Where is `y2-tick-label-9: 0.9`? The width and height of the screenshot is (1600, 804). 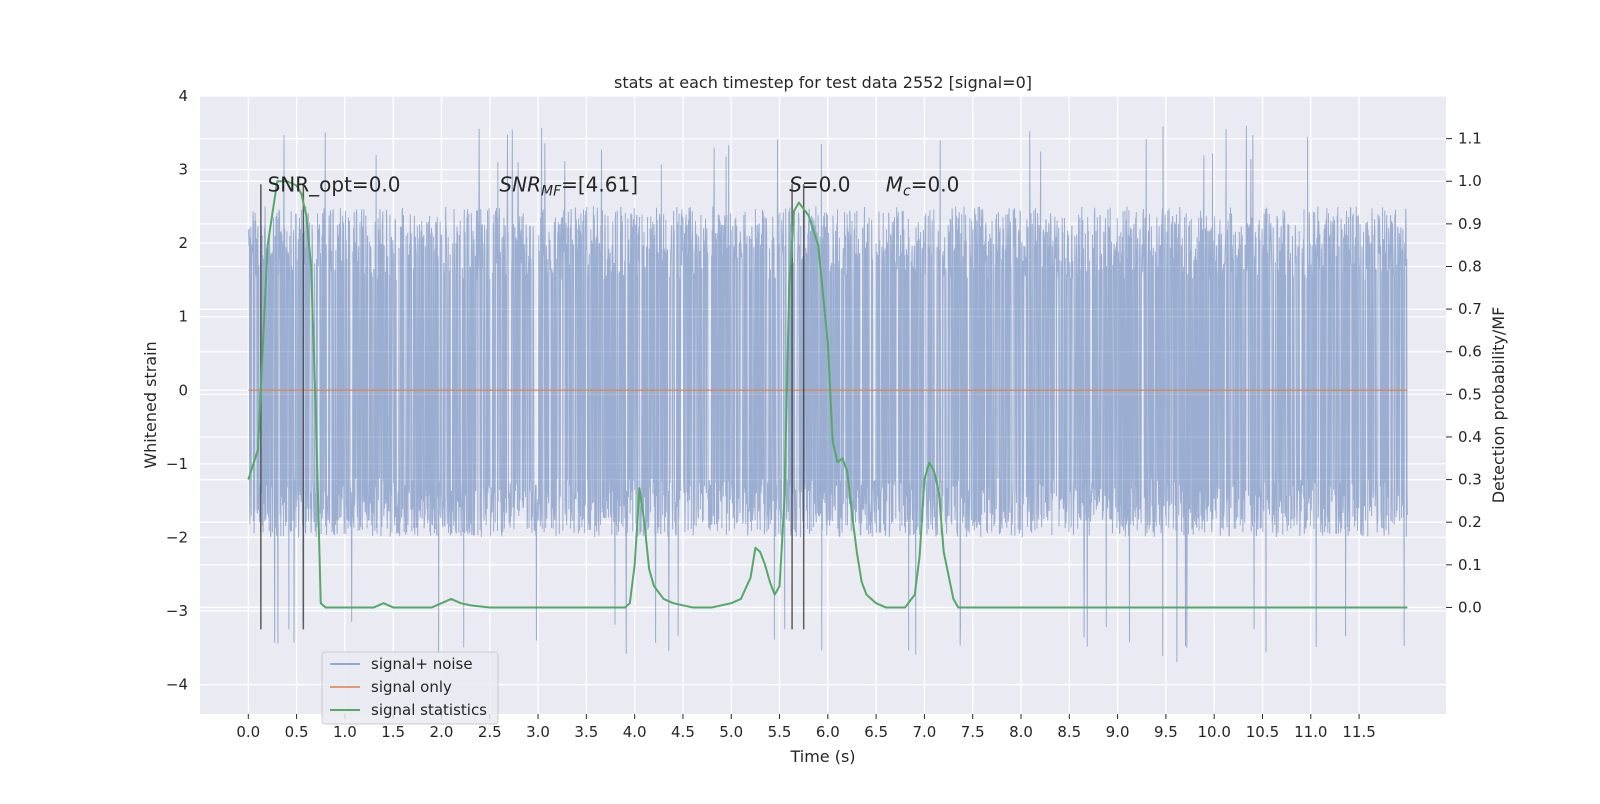
y2-tick-label-9: 0.9 is located at coordinates (1470, 224).